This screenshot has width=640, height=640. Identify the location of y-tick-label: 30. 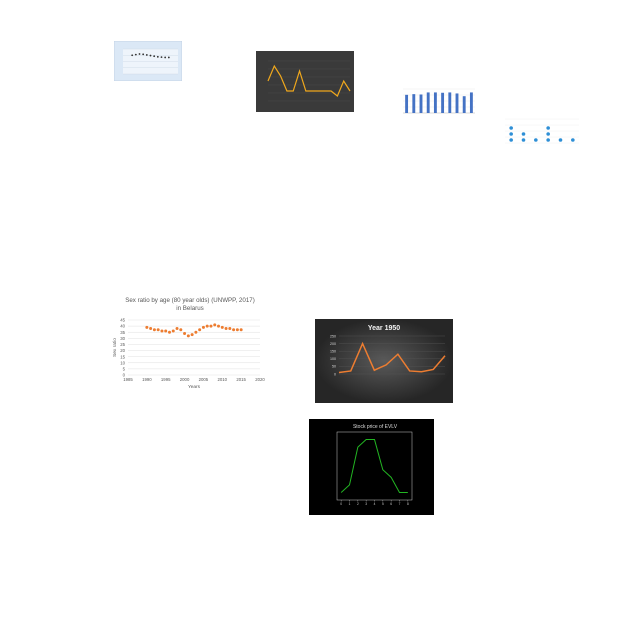
(122, 338).